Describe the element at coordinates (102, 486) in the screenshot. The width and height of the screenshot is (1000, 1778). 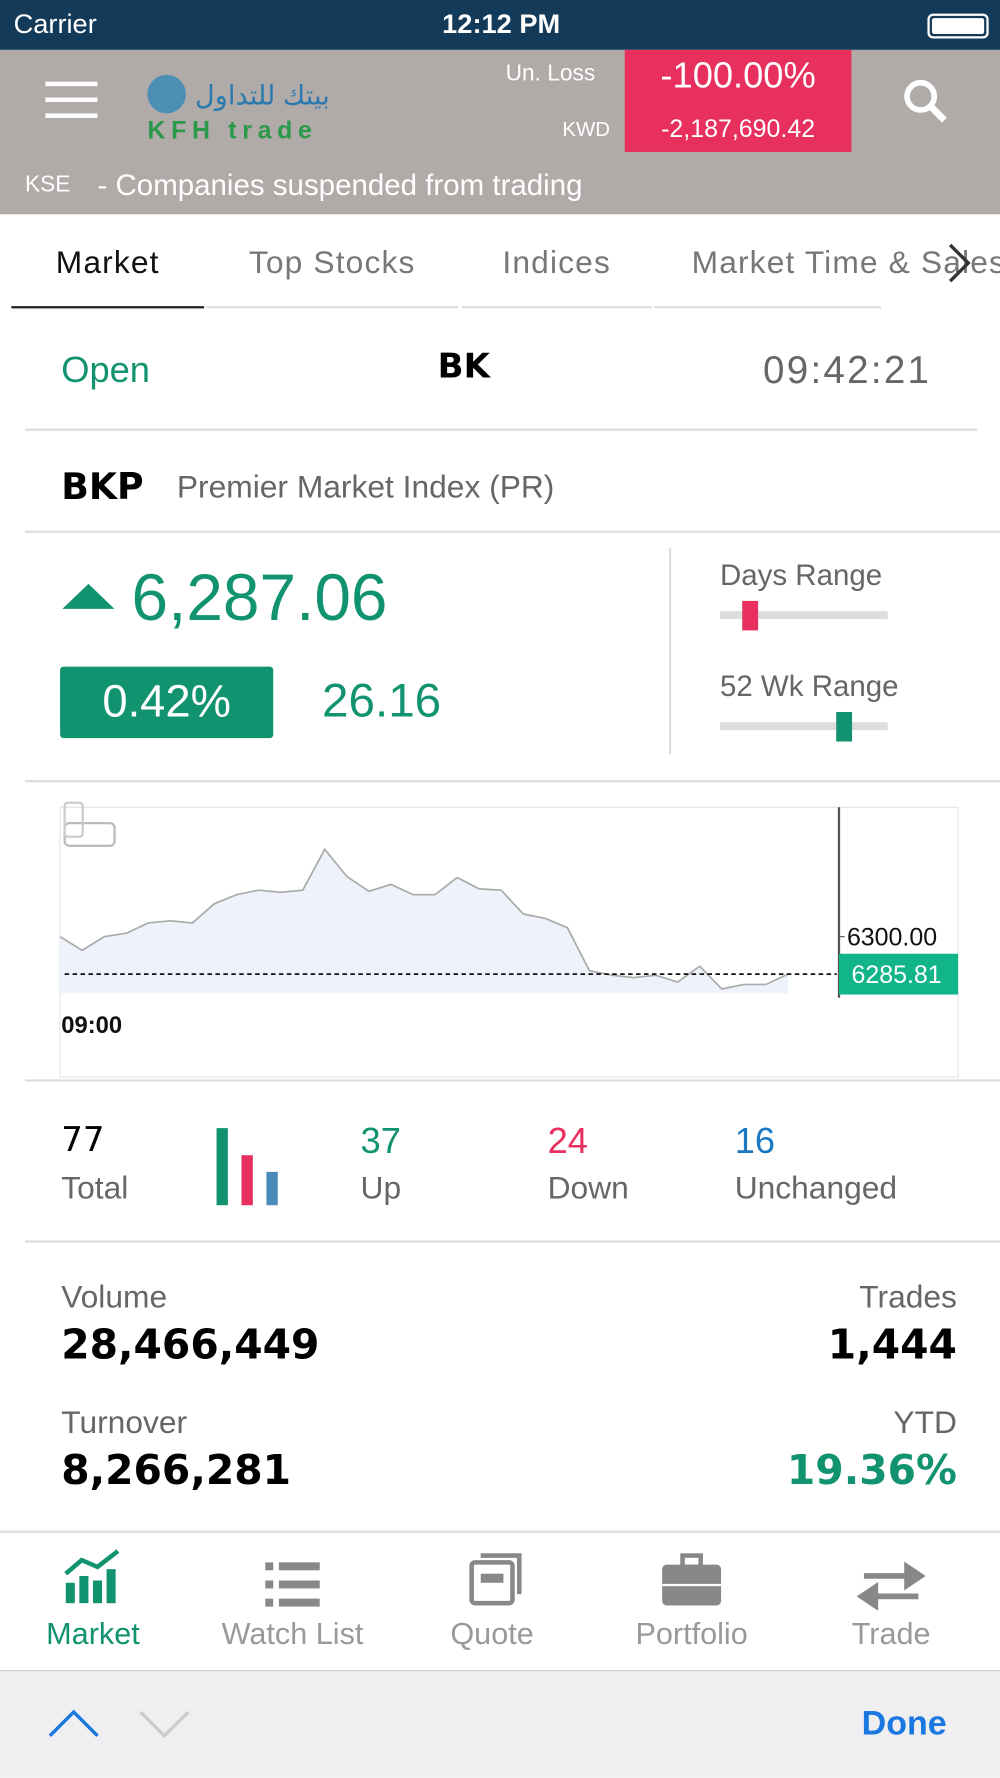
I see `index-symbol: BKP` at that location.